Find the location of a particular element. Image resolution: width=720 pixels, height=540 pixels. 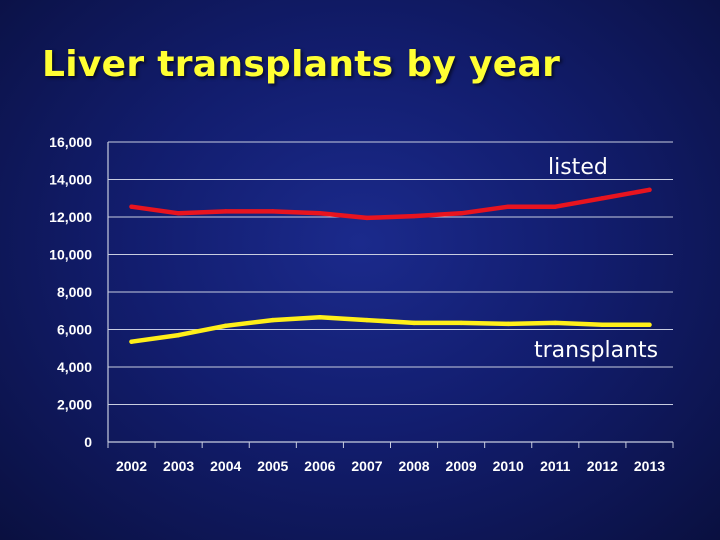

x-tick-label: 2003 is located at coordinates (178, 466).